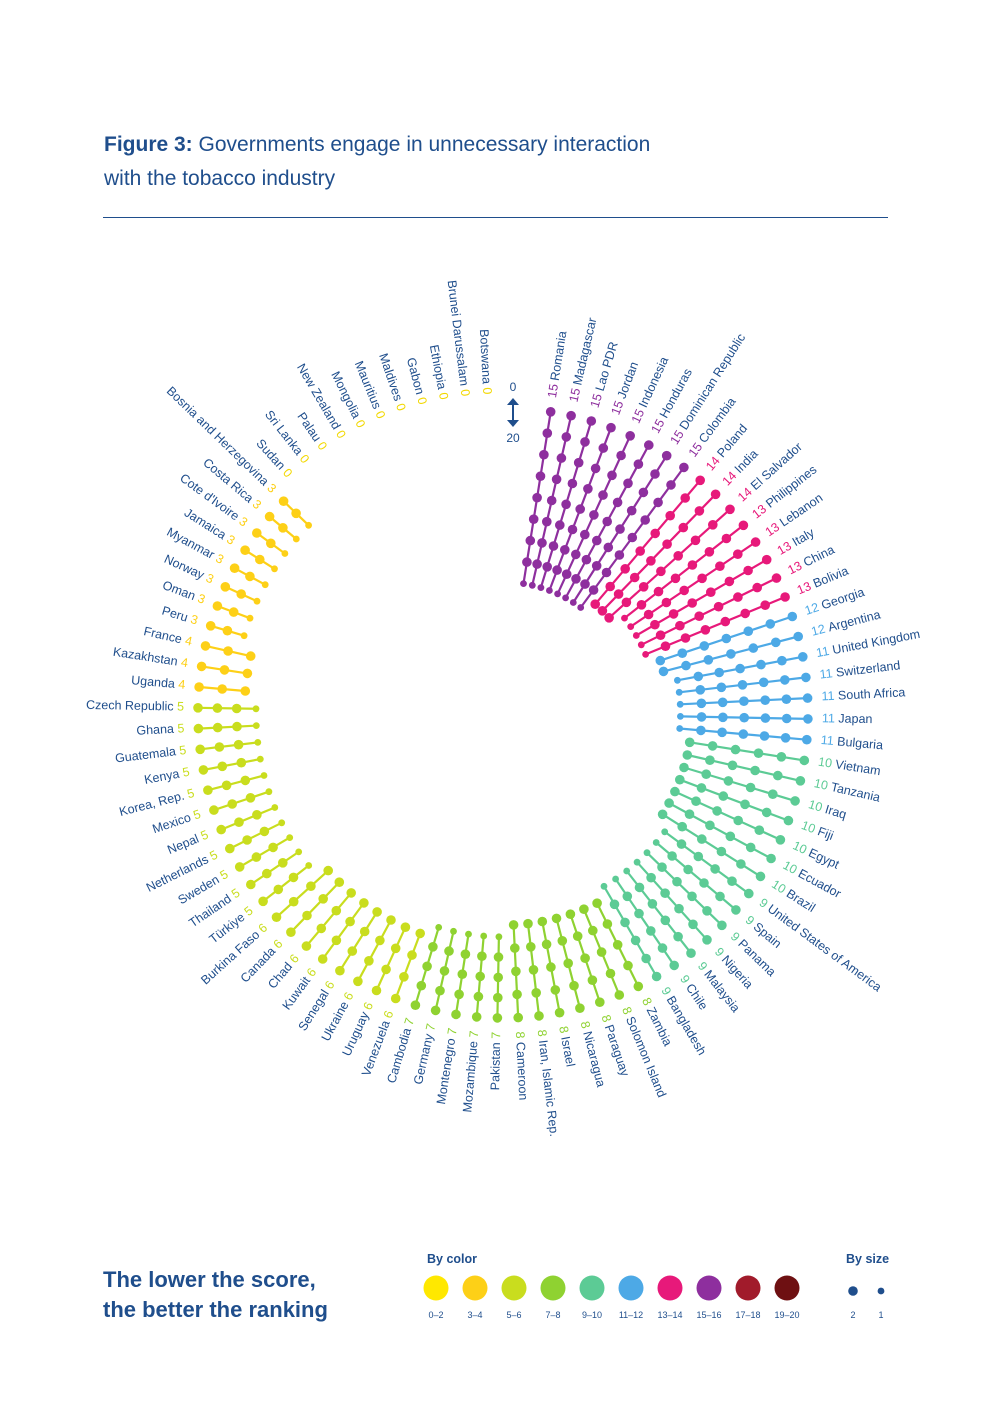 This screenshot has height=1403, width=992. I want to click on country-south-africa, so click(744, 701).